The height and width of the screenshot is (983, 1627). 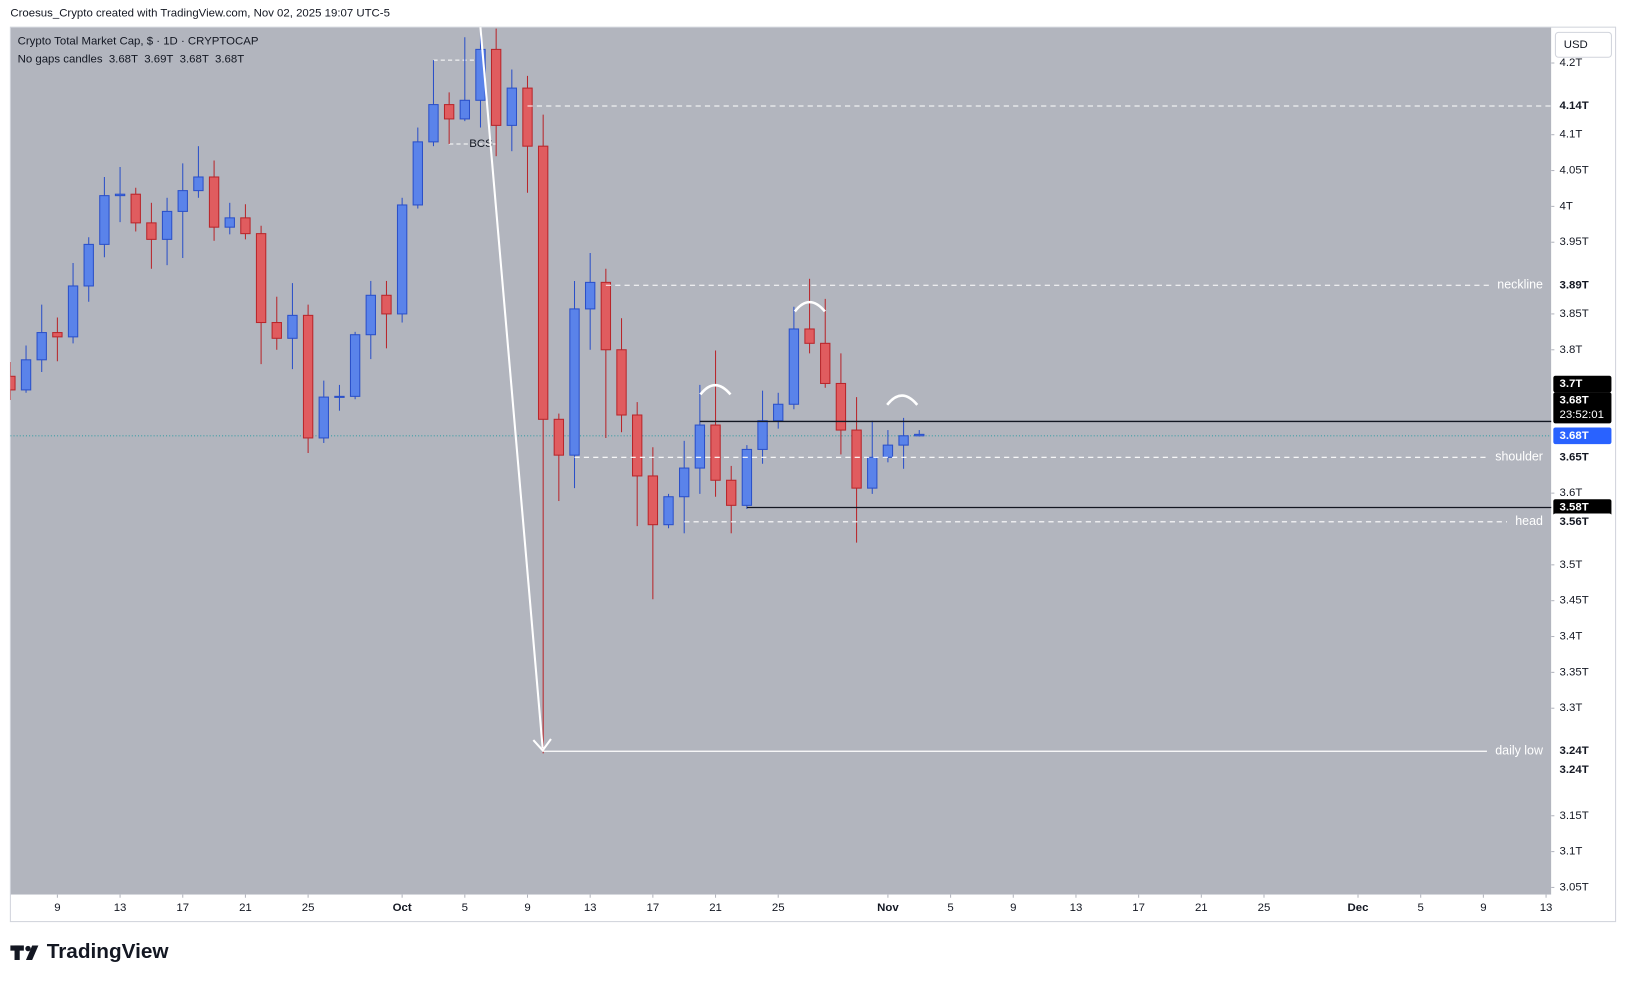 What do you see at coordinates (653, 908) in the screenshot?
I see `x-tick-label: 17` at bounding box center [653, 908].